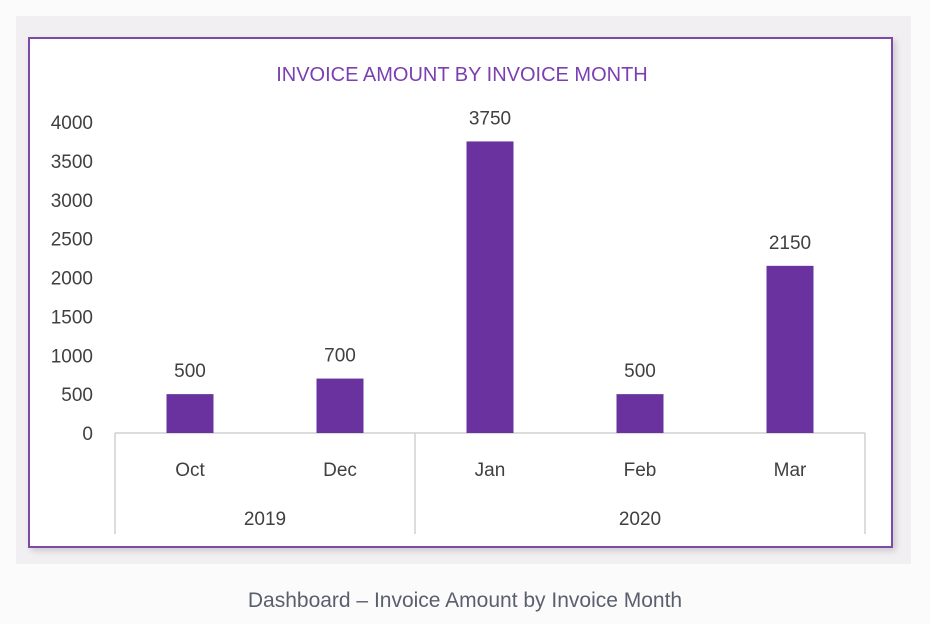 The height and width of the screenshot is (624, 930). I want to click on data-label: 2150, so click(790, 243).